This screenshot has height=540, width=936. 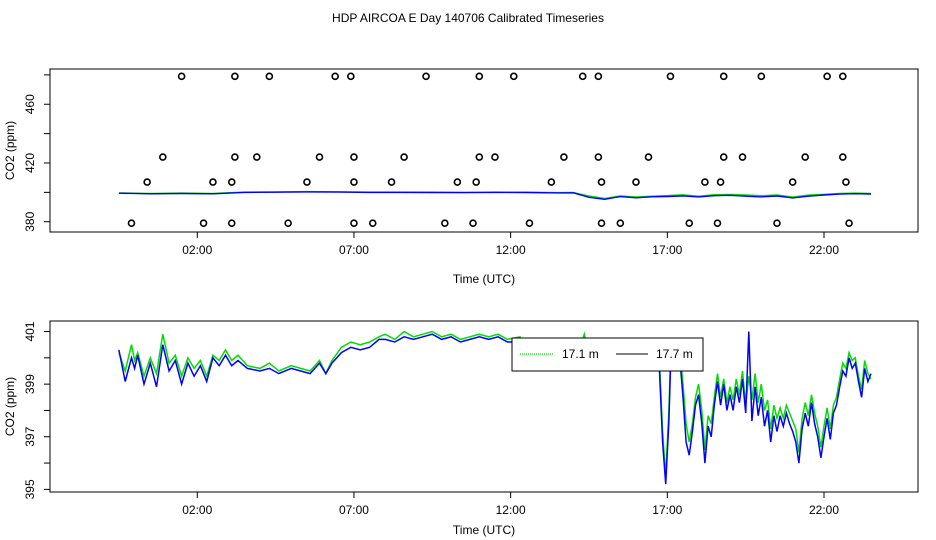 What do you see at coordinates (495, 196) in the screenshot?
I see `series-line-blue` at bounding box center [495, 196].